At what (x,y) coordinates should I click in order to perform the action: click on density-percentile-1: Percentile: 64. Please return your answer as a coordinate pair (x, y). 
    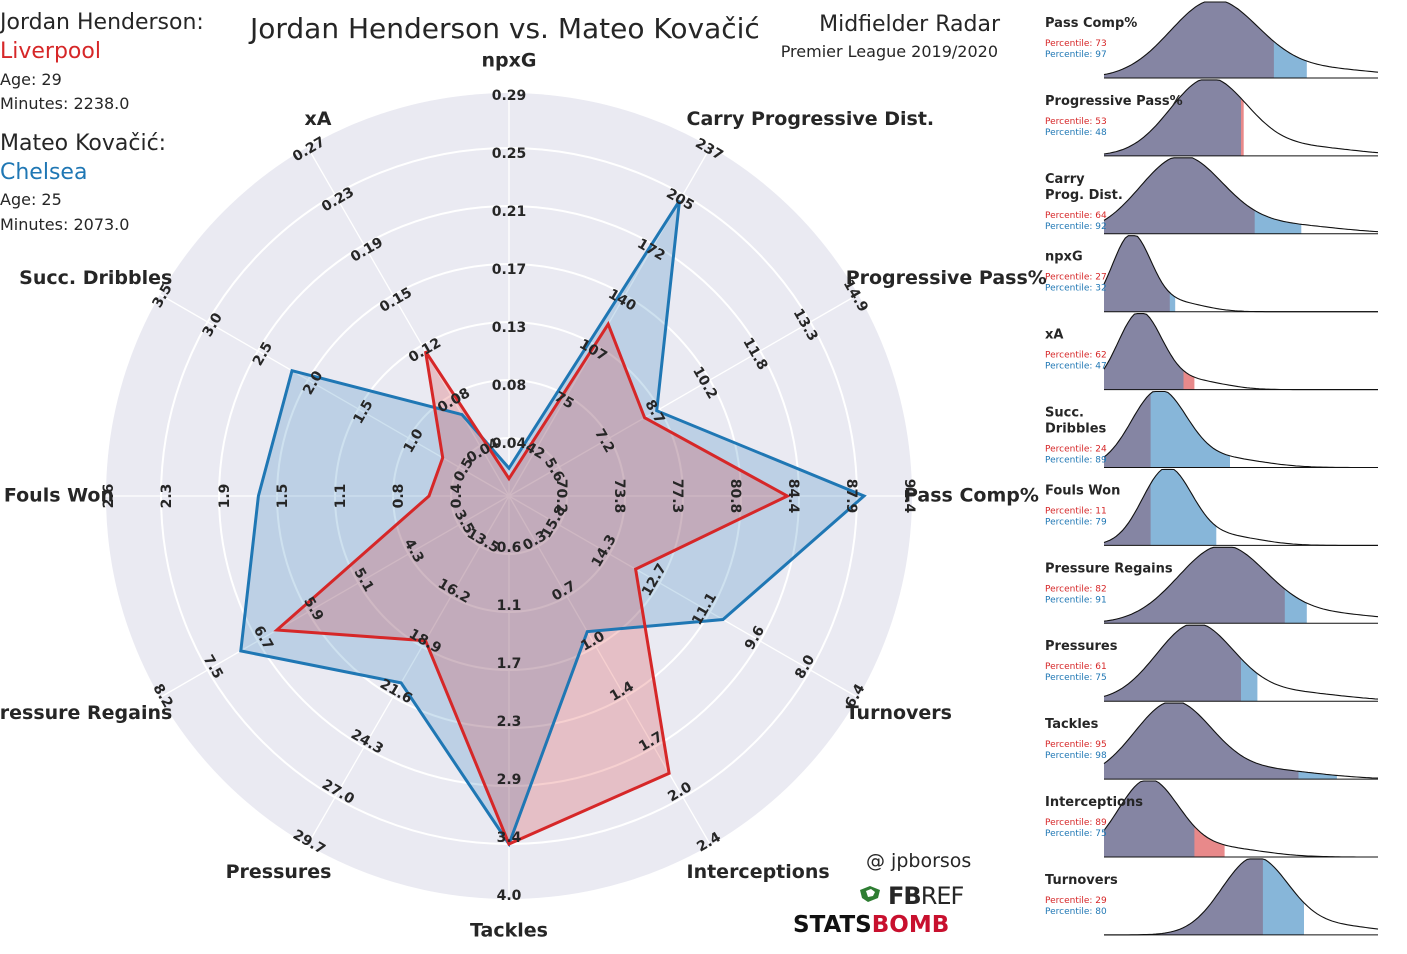
    Looking at the image, I should click on (1076, 216).